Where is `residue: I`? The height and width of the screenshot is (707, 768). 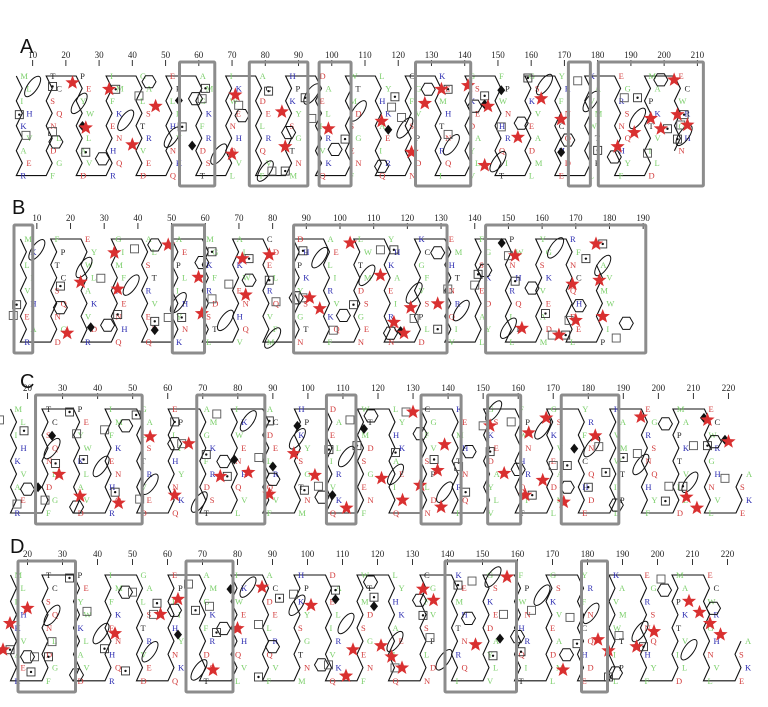 residue: I is located at coordinates (615, 487).